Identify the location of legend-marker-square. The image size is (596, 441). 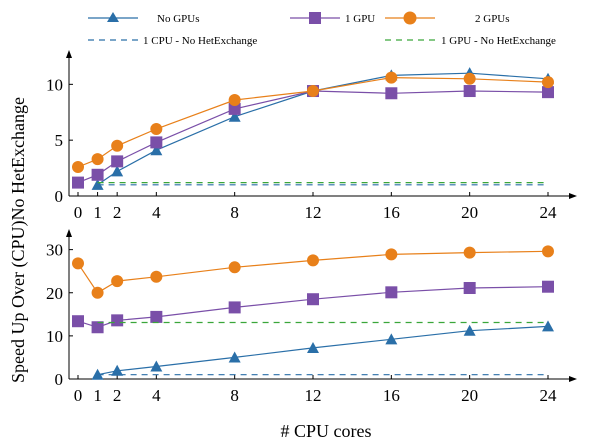
(315, 18).